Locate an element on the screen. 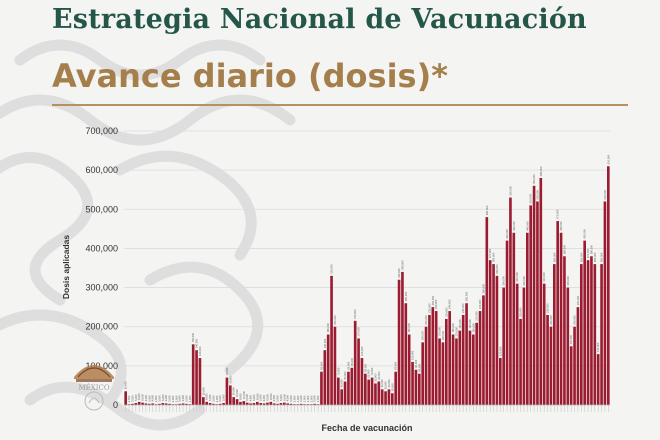  bar-value-label: 330,000 is located at coordinates (497, 269).